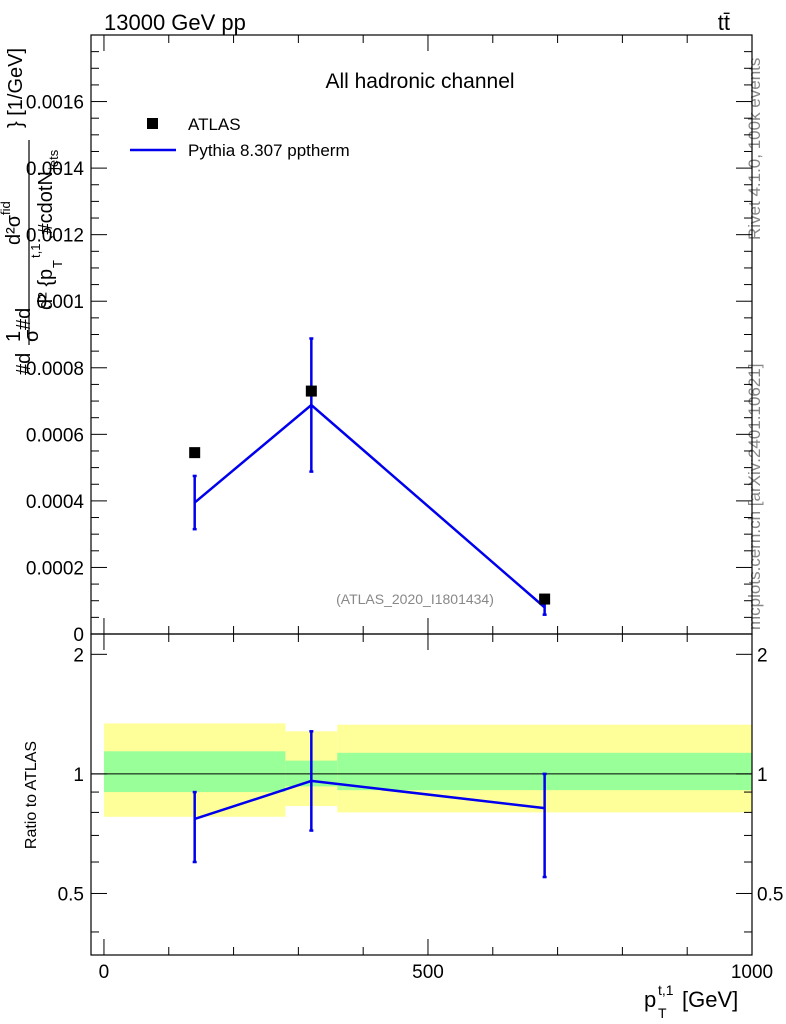  I want to click on process-label: tt̄, so click(724, 22).